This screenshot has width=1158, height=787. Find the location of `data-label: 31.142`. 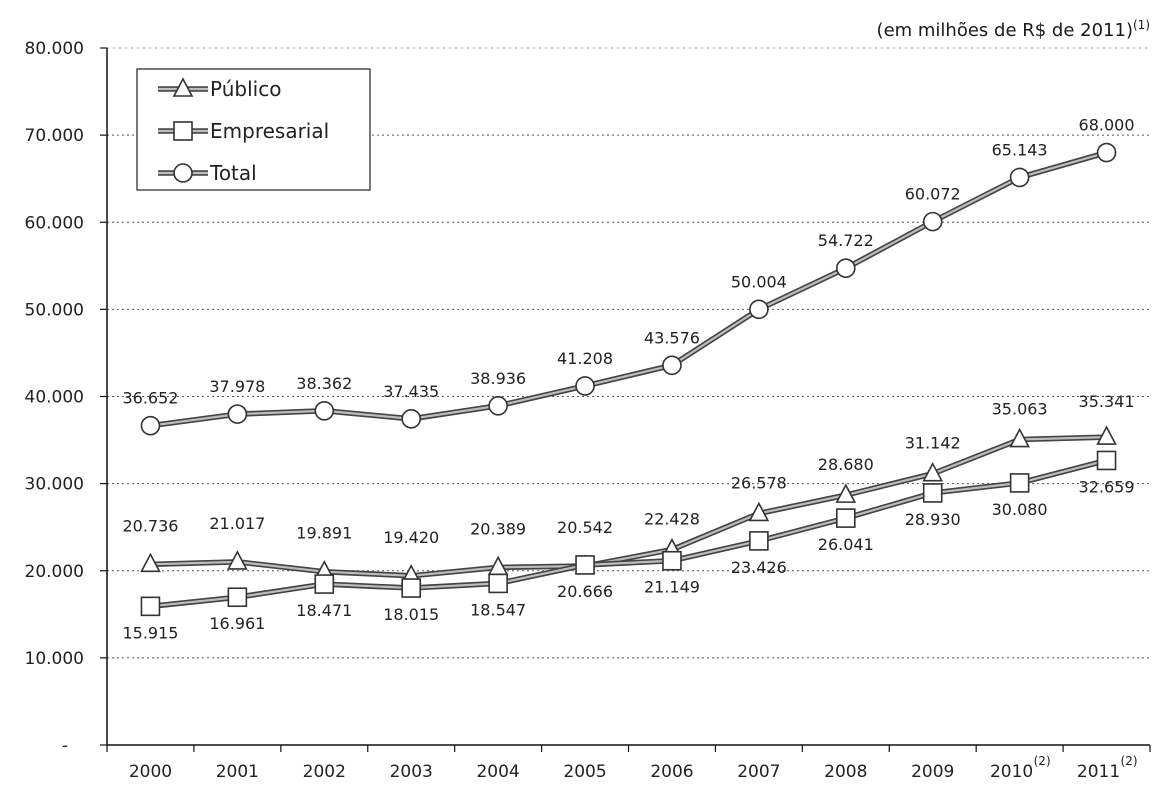

data-label: 31.142 is located at coordinates (933, 443).